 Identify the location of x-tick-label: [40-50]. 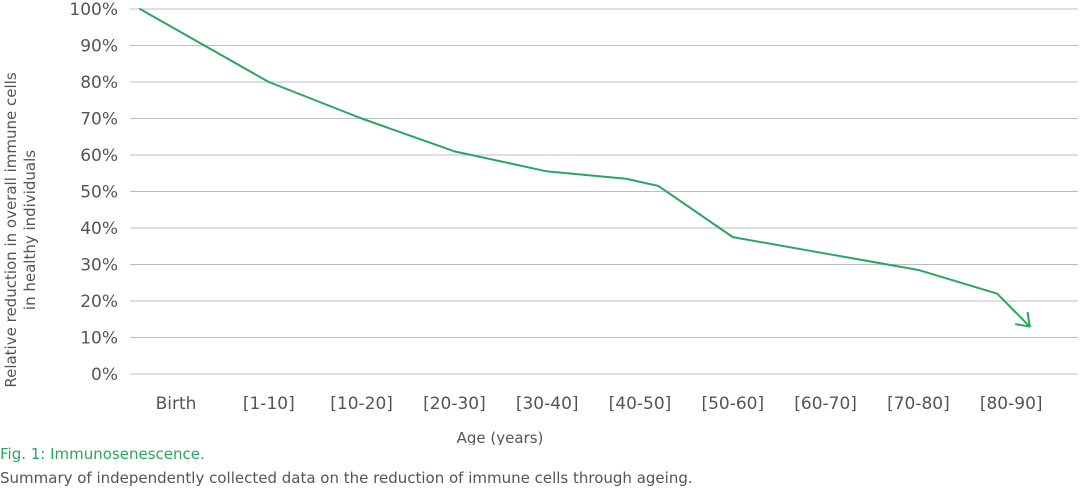
(640, 404).